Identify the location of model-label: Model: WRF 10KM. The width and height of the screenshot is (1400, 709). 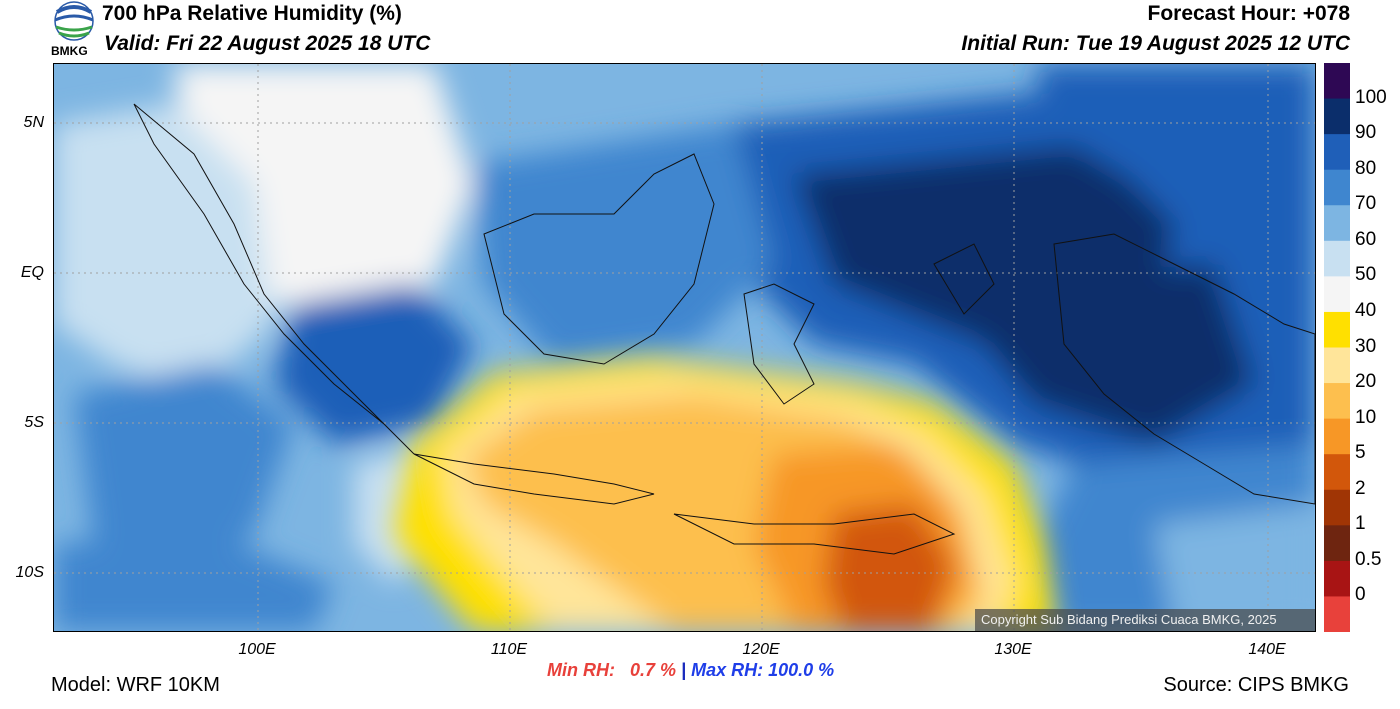
(135, 685).